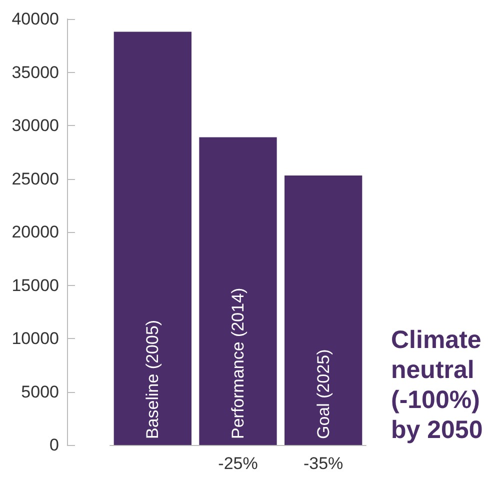 This screenshot has width=492, height=478. What do you see at coordinates (35, 178) in the screenshot?
I see `y-tick-label: 25000` at bounding box center [35, 178].